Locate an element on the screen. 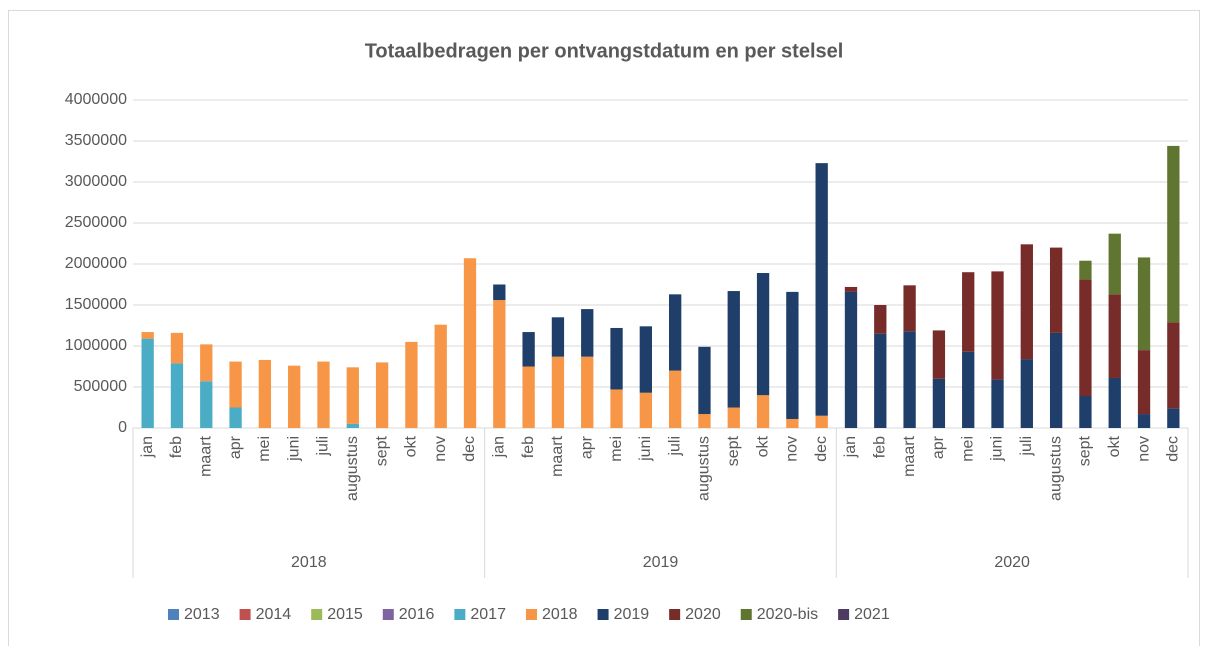 The image size is (1208, 651). legend-label: 2013 is located at coordinates (202, 614).